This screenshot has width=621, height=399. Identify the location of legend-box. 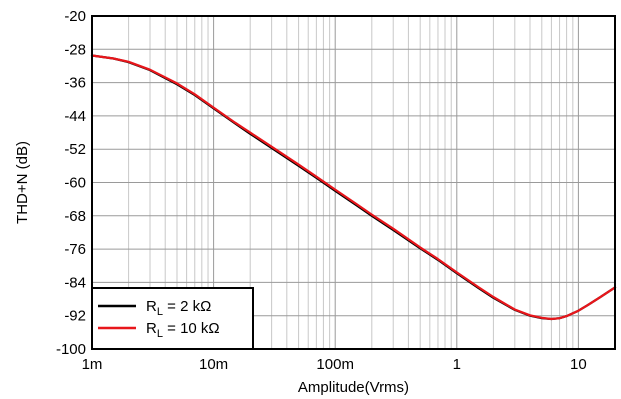
(172, 318).